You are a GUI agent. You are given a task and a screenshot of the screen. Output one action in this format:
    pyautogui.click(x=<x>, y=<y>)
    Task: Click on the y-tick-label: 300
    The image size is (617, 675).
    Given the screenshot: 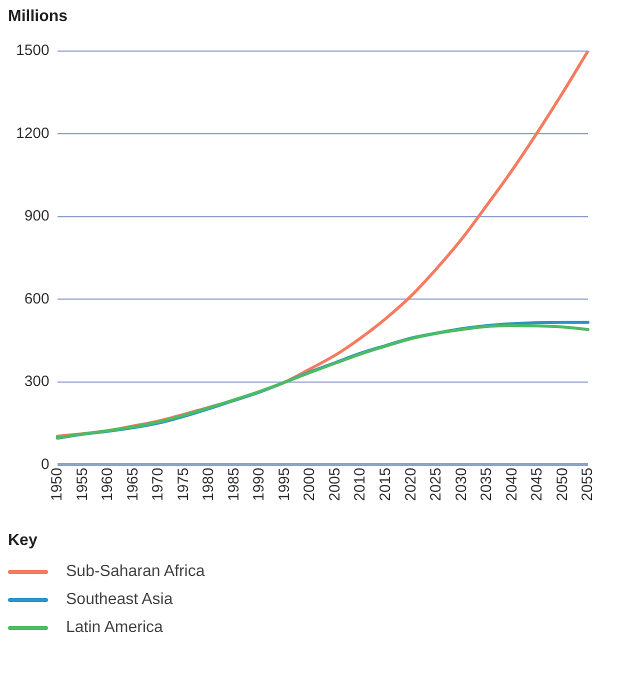 What is the action you would take?
    pyautogui.click(x=37, y=381)
    